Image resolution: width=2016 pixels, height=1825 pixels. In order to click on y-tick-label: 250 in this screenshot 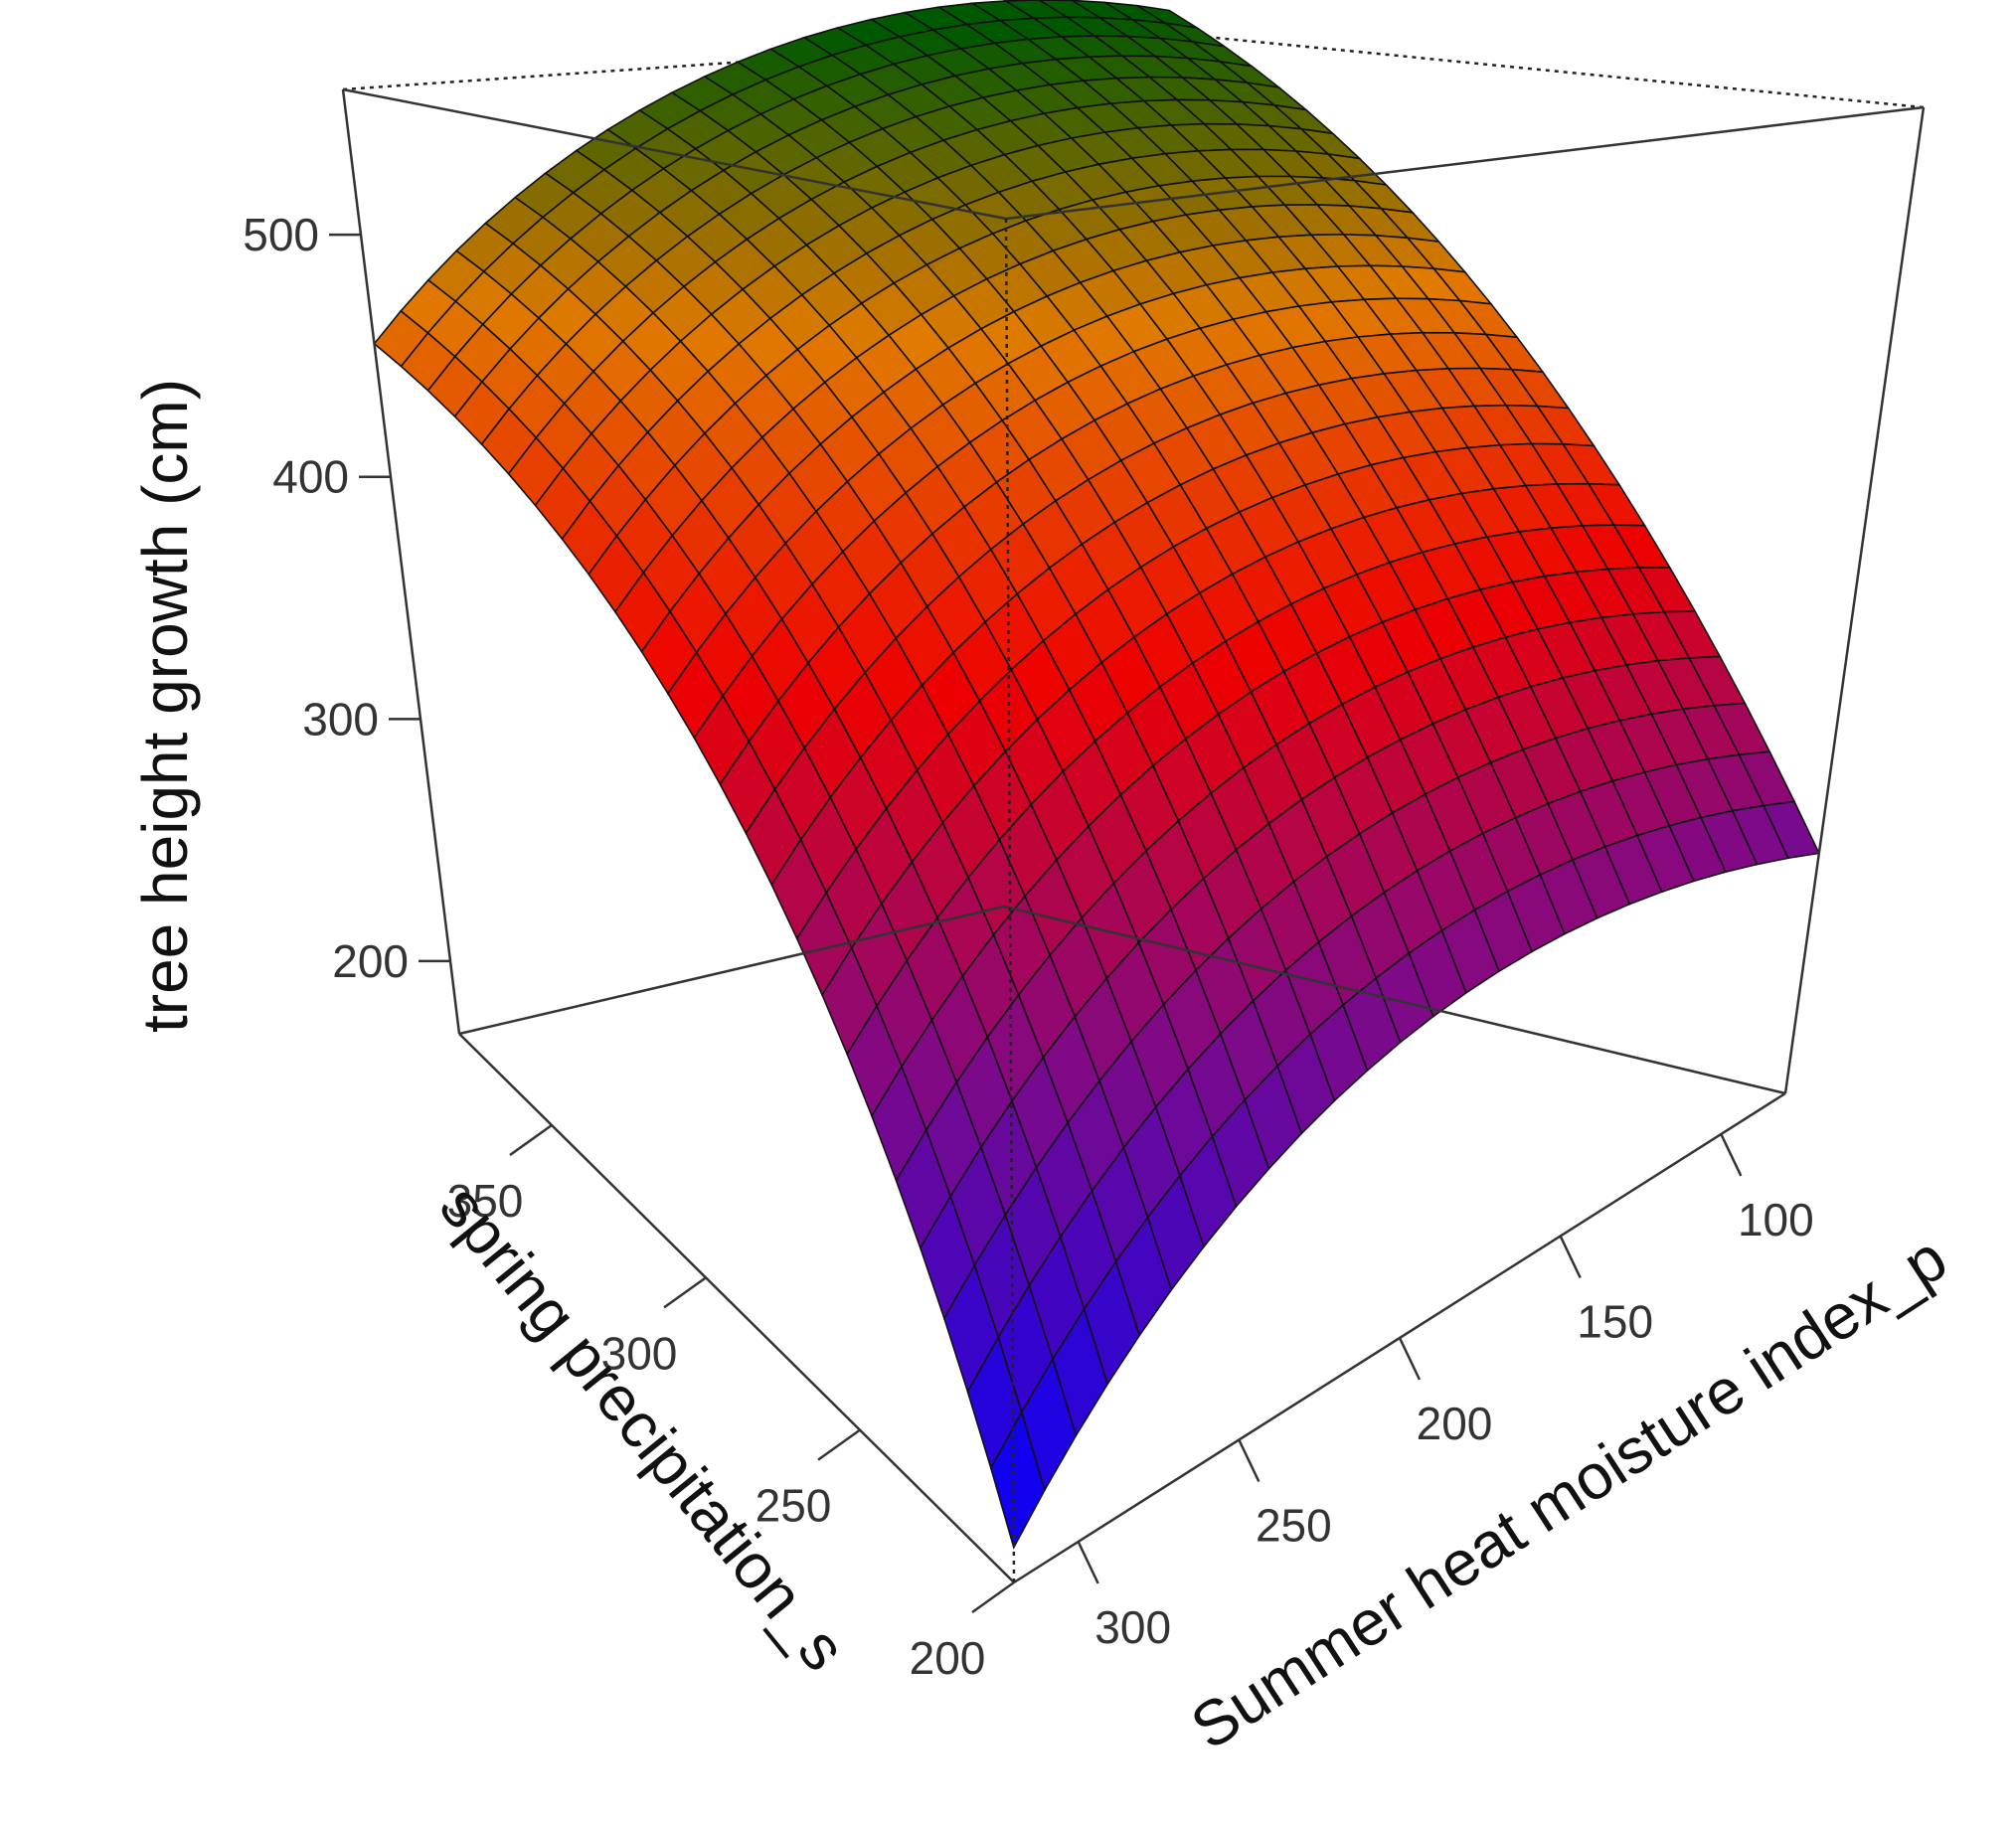, I will do `click(1294, 1526)`.